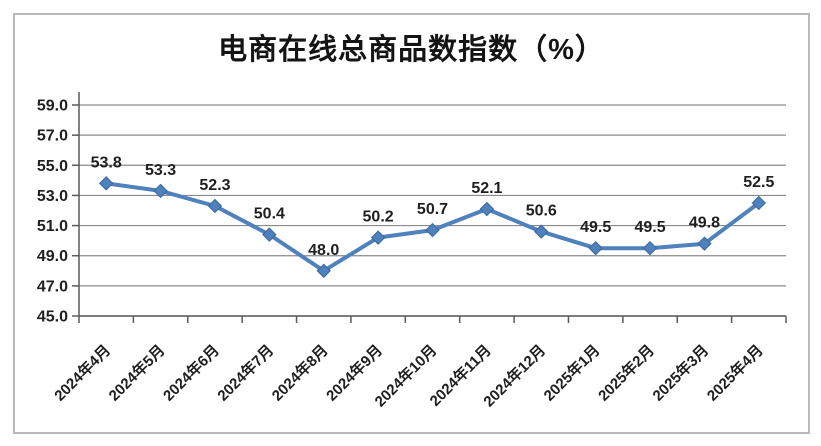  What do you see at coordinates (625, 372) in the screenshot?
I see `x-axis-category-label: 2025年2月` at bounding box center [625, 372].